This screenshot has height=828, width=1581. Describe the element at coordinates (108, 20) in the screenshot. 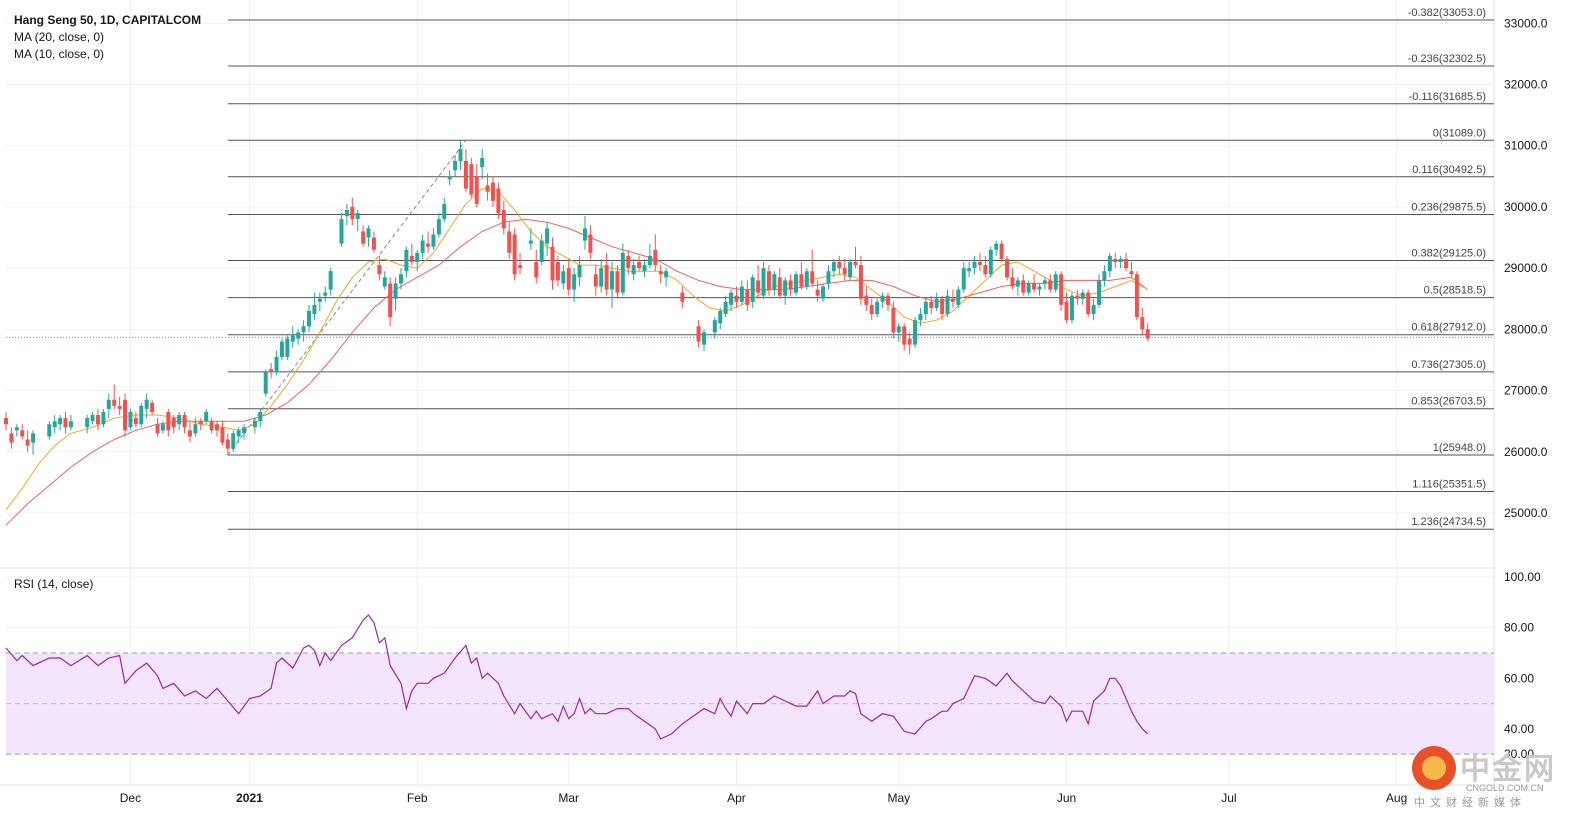

I see `legend-title: Hang Seng 50, 1D, CAPITALCOM` at that location.